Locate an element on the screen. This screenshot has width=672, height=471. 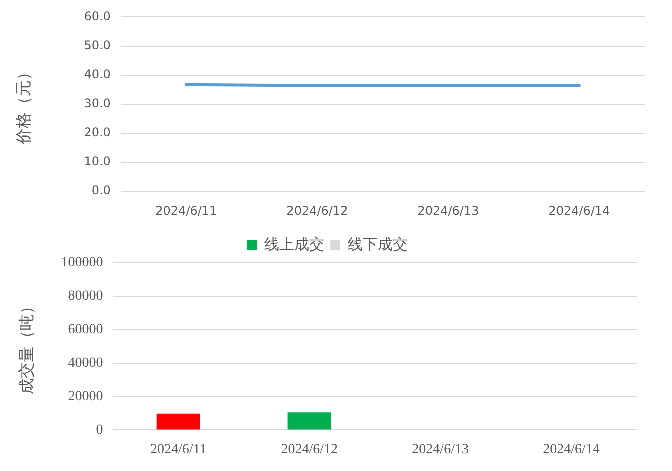
y-tick-label: 100000 is located at coordinates (82, 263).